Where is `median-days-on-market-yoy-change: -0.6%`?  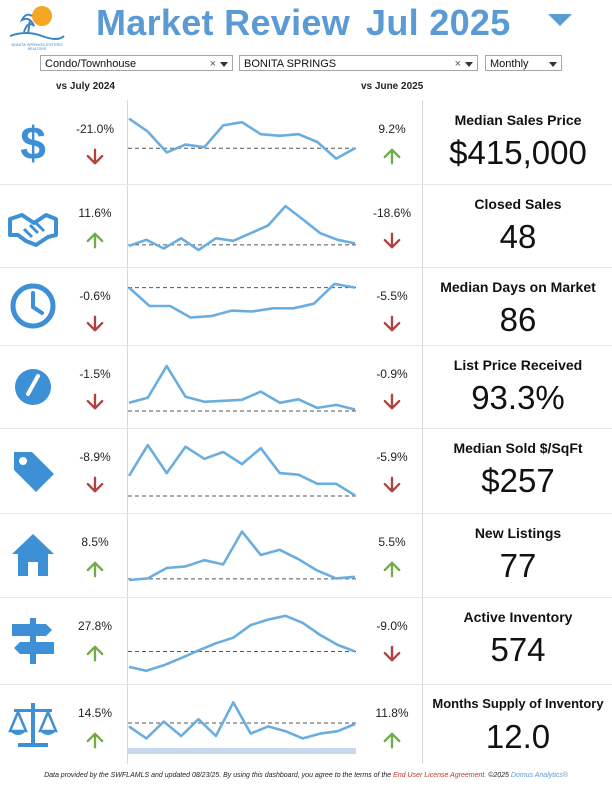 median-days-on-market-yoy-change: -0.6% is located at coordinates (95, 296).